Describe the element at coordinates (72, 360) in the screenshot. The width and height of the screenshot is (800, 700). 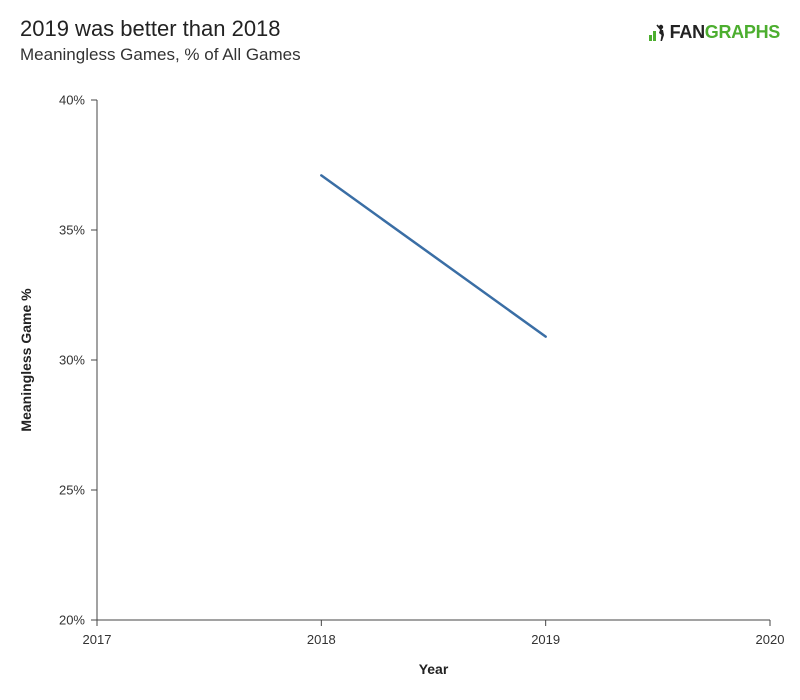
I see `y-tick-label: 30%` at that location.